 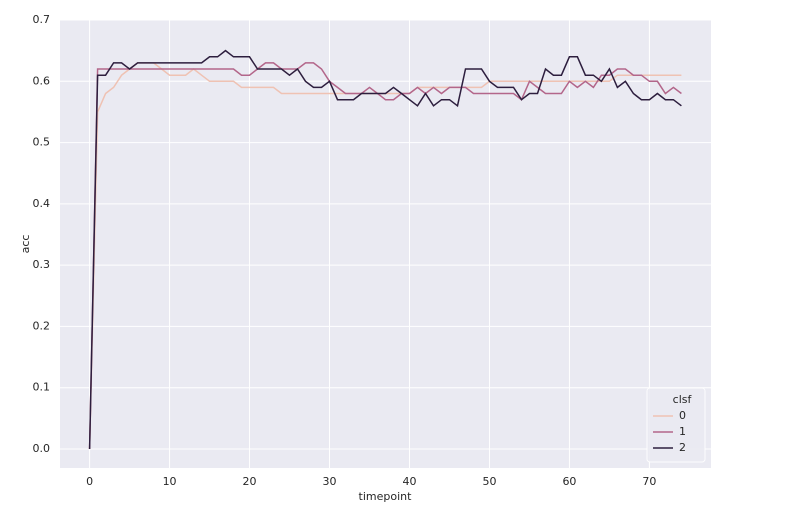 What do you see at coordinates (682, 415) in the screenshot?
I see `legend-label: 0` at bounding box center [682, 415].